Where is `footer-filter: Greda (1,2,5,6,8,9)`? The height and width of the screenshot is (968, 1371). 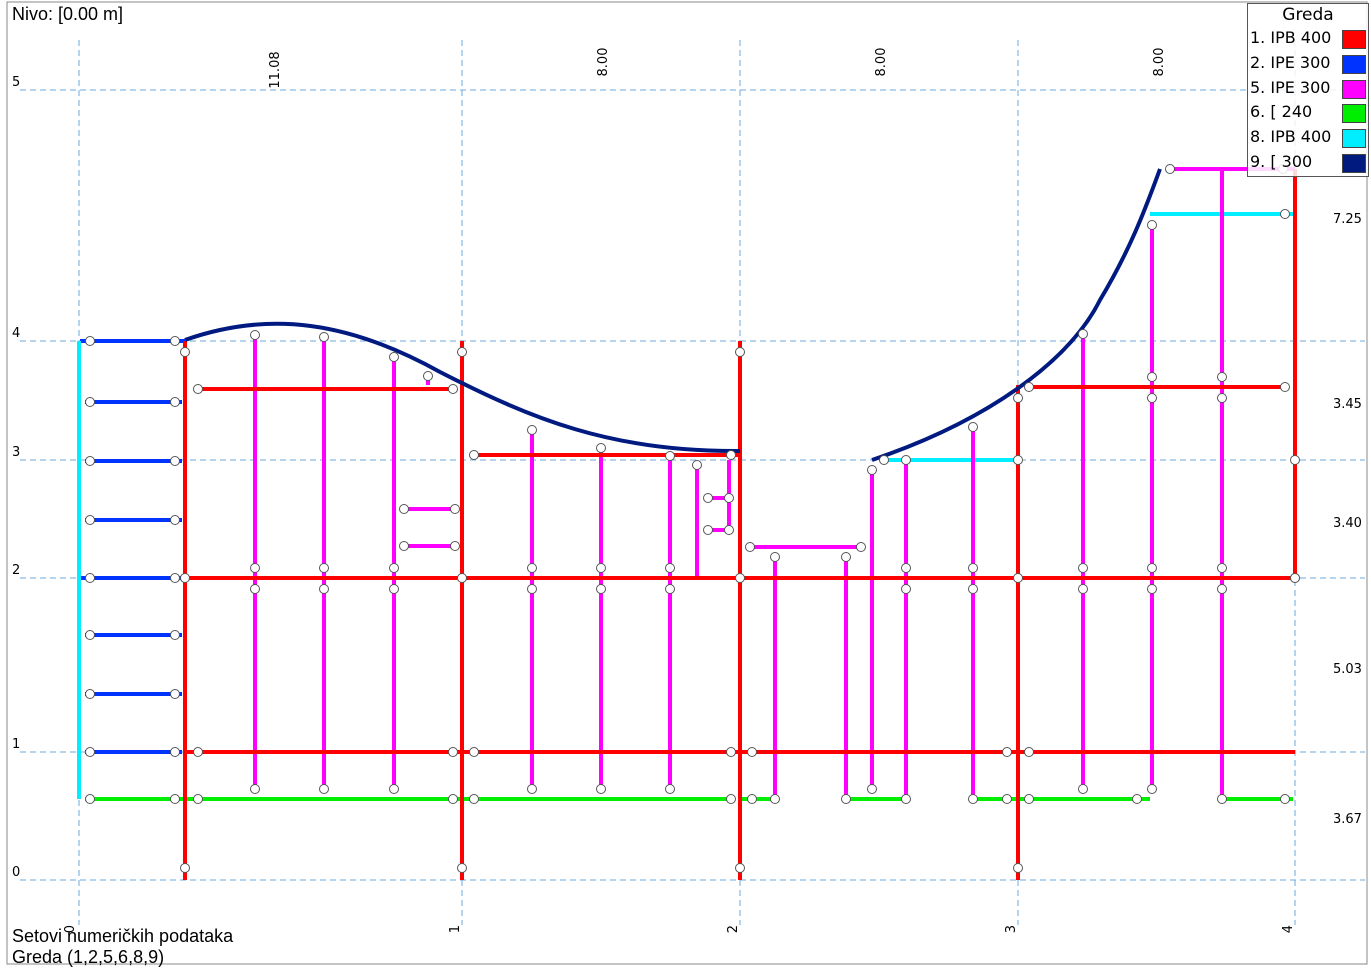
footer-filter: Greda (1,2,5,6,8,9) is located at coordinates (88, 957).